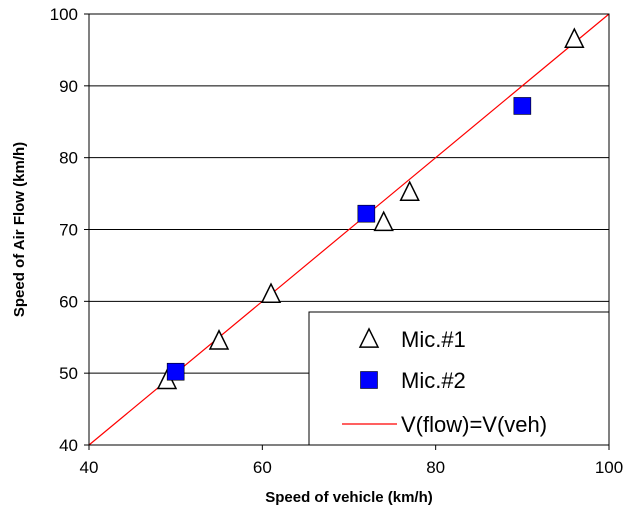 The image size is (624, 513). I want to click on y-tick-label: 70, so click(68, 230).